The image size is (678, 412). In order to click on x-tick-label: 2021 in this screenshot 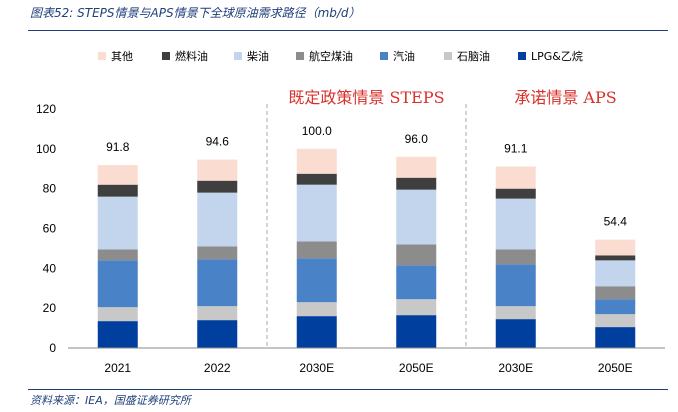, I will do `click(117, 368)`.